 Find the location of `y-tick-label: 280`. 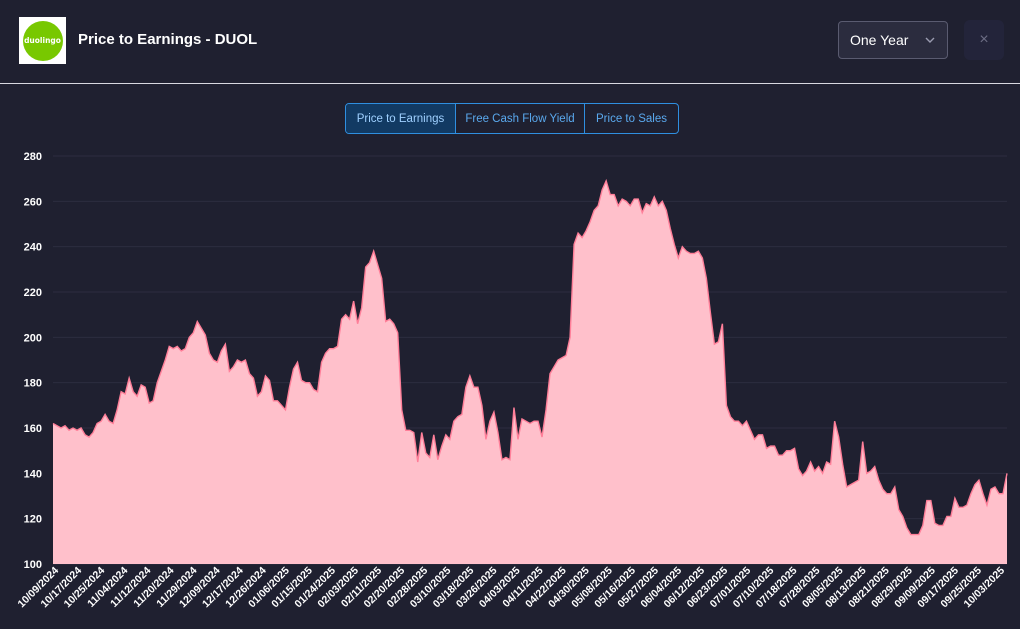

y-tick-label: 280 is located at coordinates (33, 157).